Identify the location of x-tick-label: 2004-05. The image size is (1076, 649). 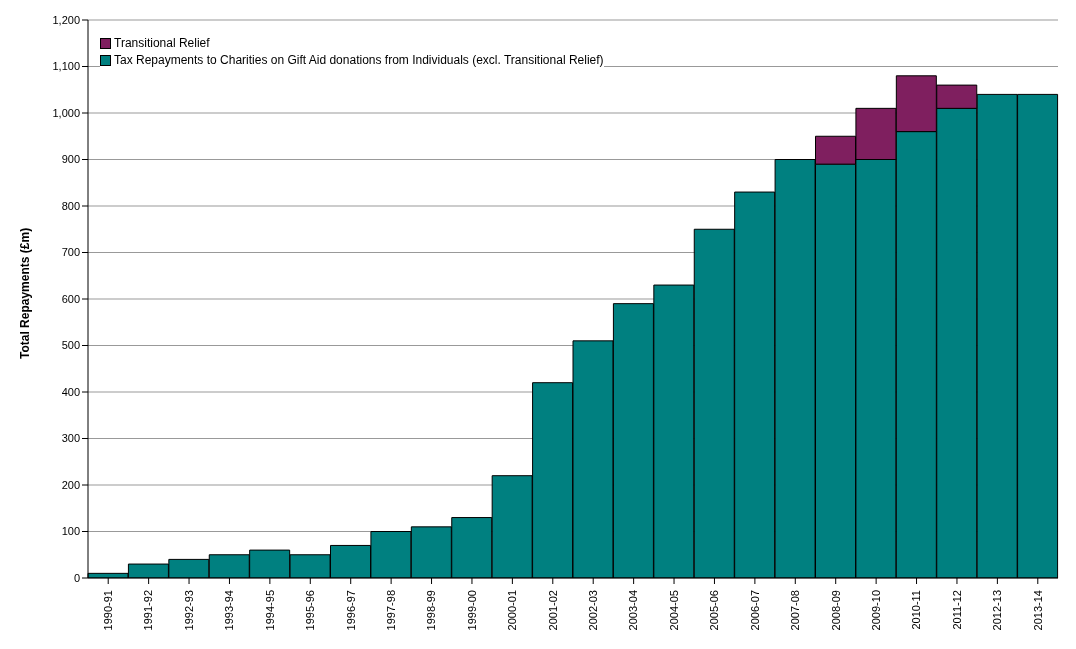
(673, 610).